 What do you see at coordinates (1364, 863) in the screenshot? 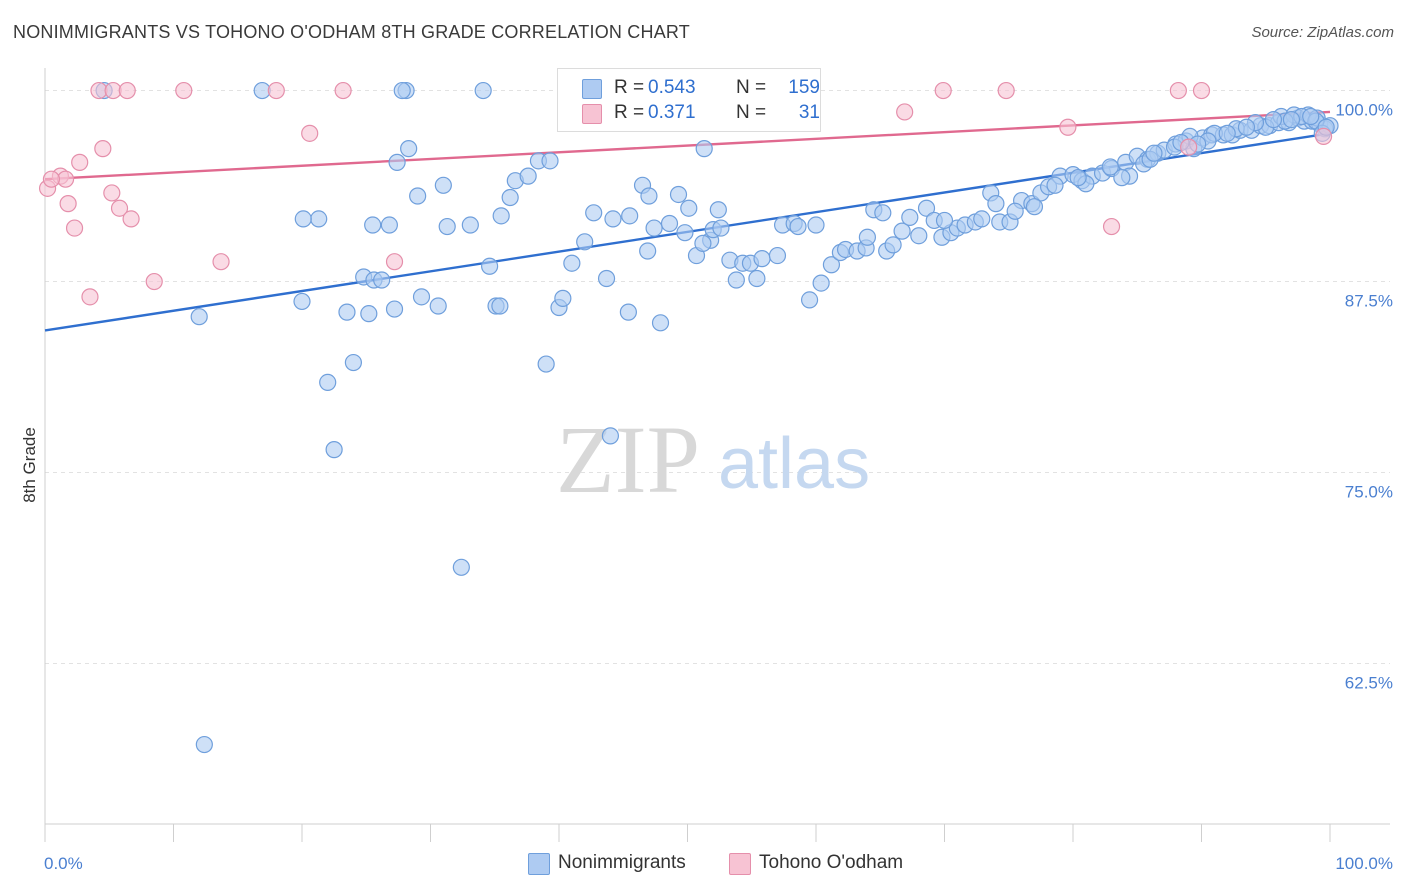
I see `x-tick-label: 100.0%` at bounding box center [1364, 863].